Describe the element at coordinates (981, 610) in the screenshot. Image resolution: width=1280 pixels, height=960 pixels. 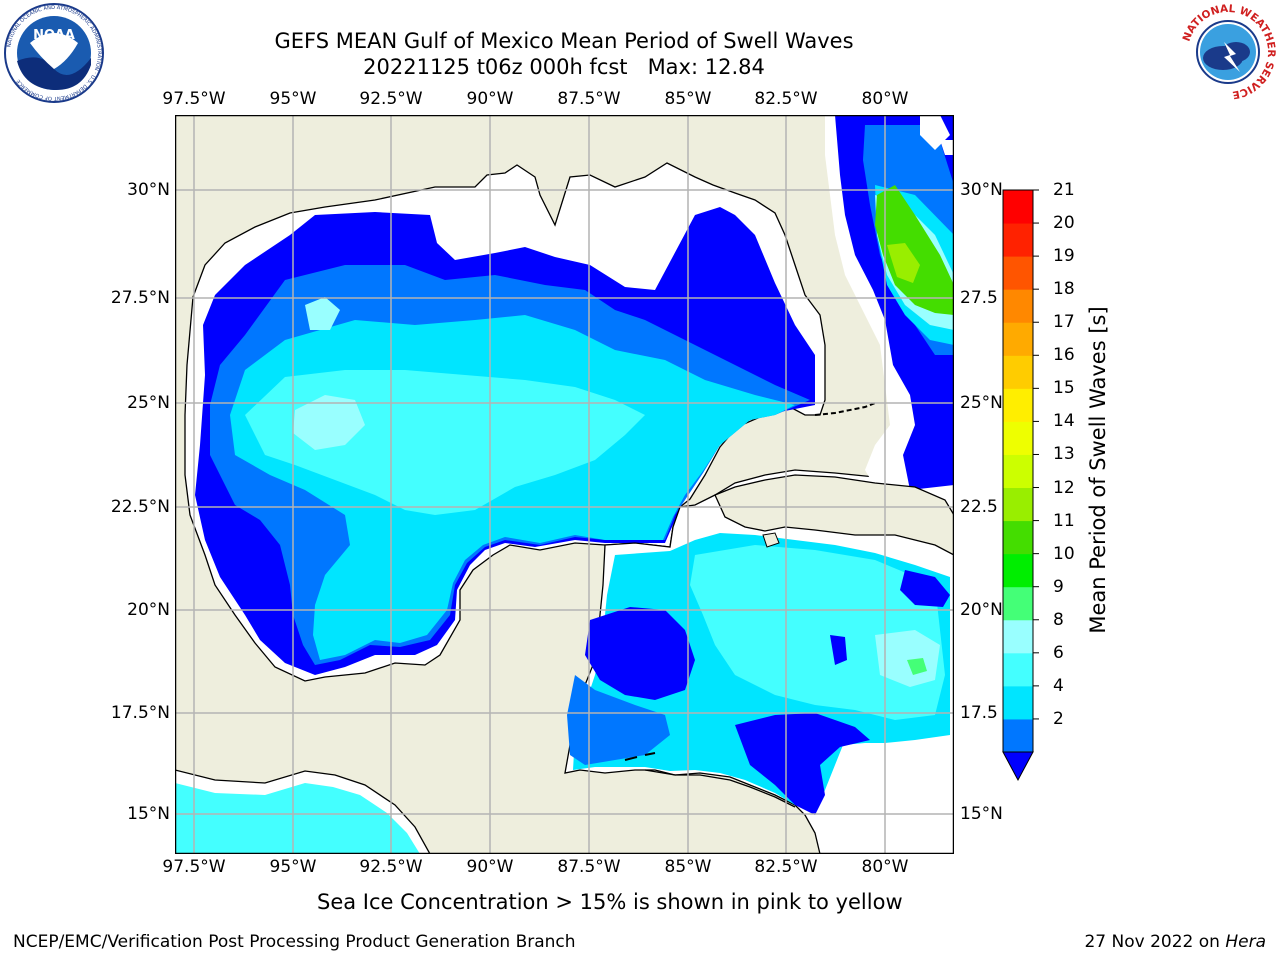
I see `lat-right-label: 20°N` at that location.